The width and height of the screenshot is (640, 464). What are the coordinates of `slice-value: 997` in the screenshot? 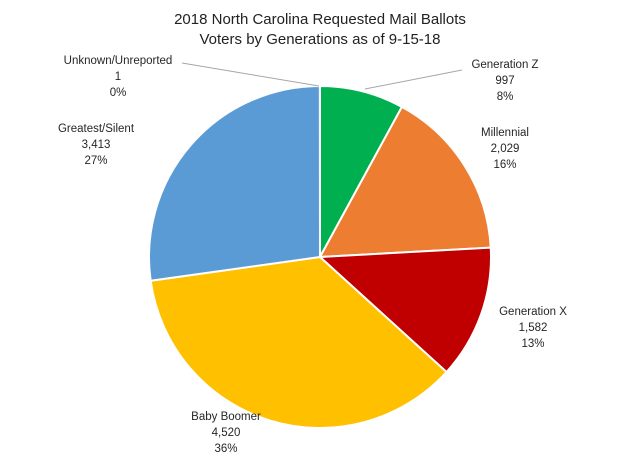 It's located at (504, 81).